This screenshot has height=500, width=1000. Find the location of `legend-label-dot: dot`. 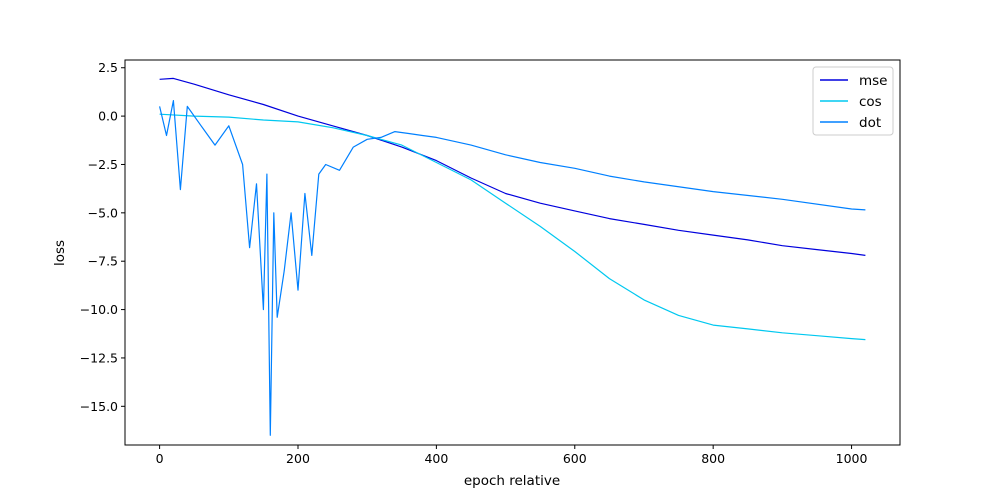

legend-label-dot: dot is located at coordinates (870, 123).